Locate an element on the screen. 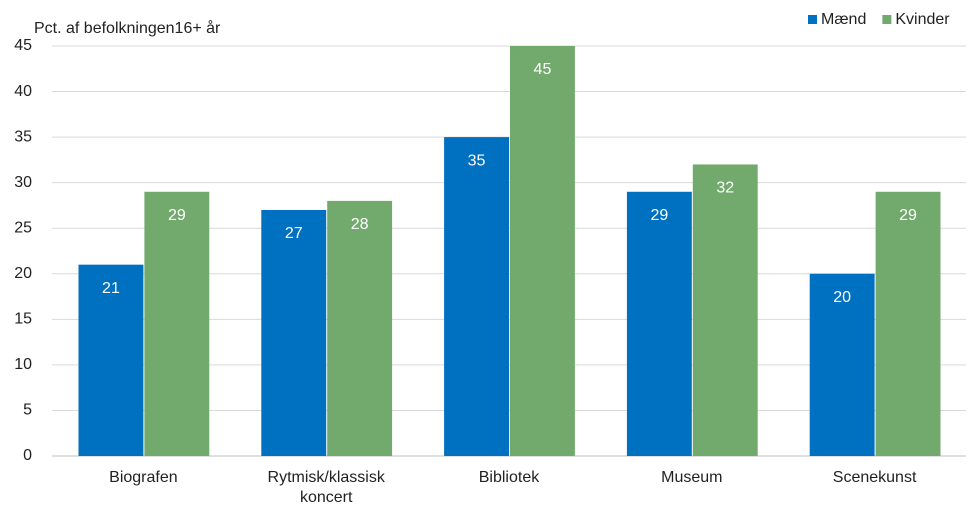 The width and height of the screenshot is (971, 514). data-label: 20 is located at coordinates (842, 297).